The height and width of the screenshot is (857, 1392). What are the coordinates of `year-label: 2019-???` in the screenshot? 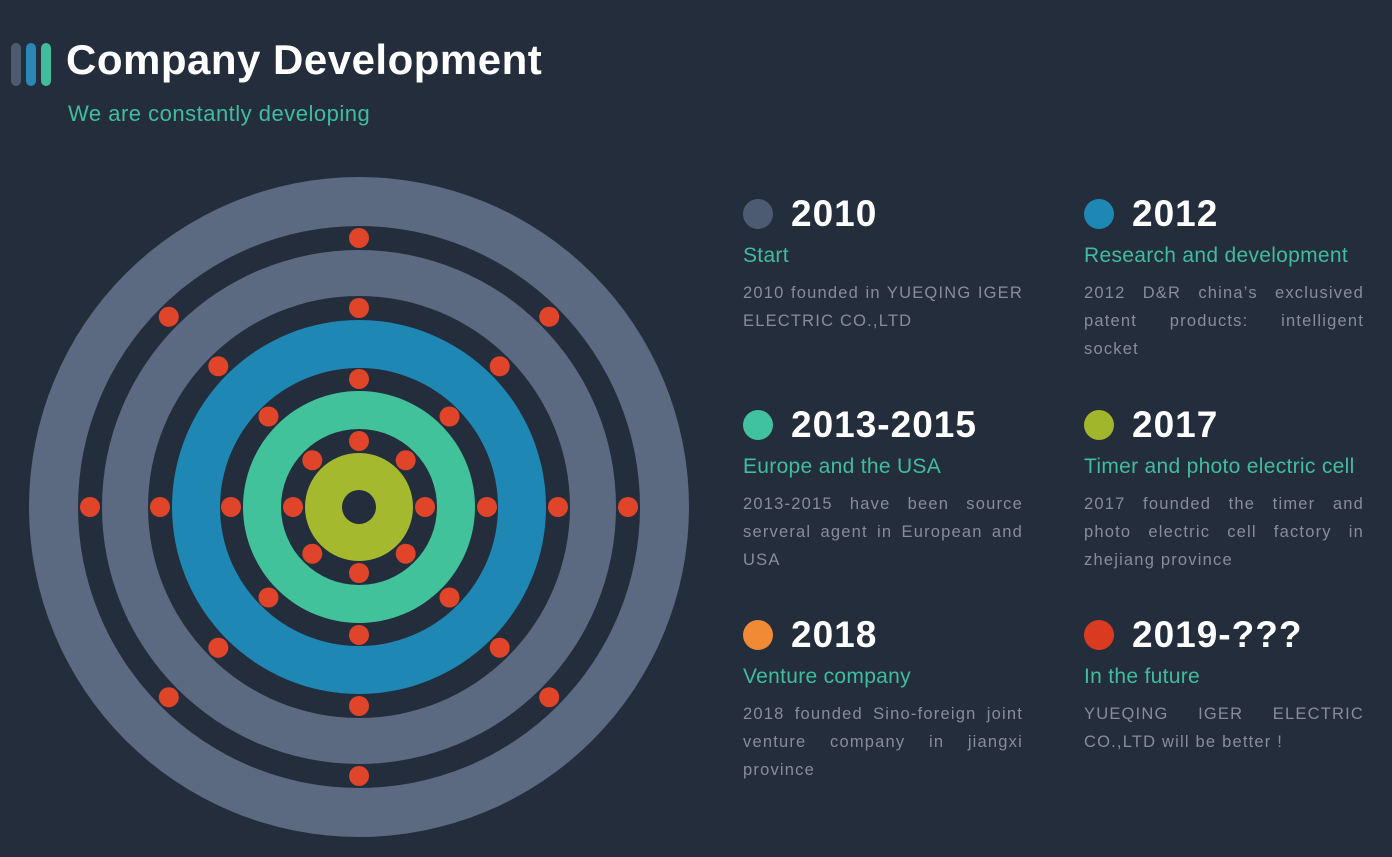 It's located at (1217, 634).